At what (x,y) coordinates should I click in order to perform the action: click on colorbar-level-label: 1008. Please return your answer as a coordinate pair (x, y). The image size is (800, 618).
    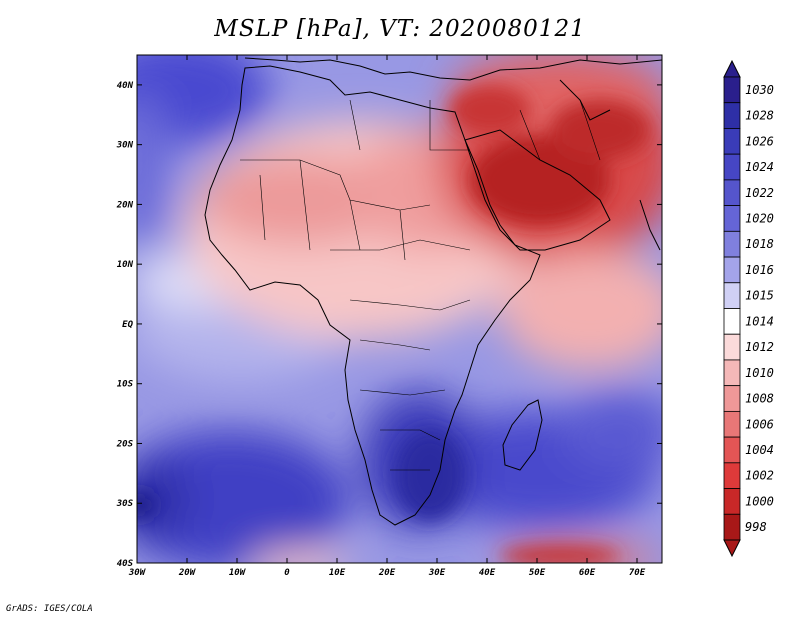
    Looking at the image, I should click on (759, 399).